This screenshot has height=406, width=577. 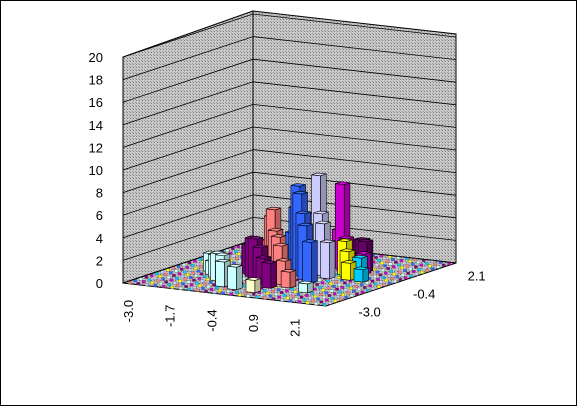 What do you see at coordinates (128, 311) in the screenshot?
I see `x-tick-label: -3.0` at bounding box center [128, 311].